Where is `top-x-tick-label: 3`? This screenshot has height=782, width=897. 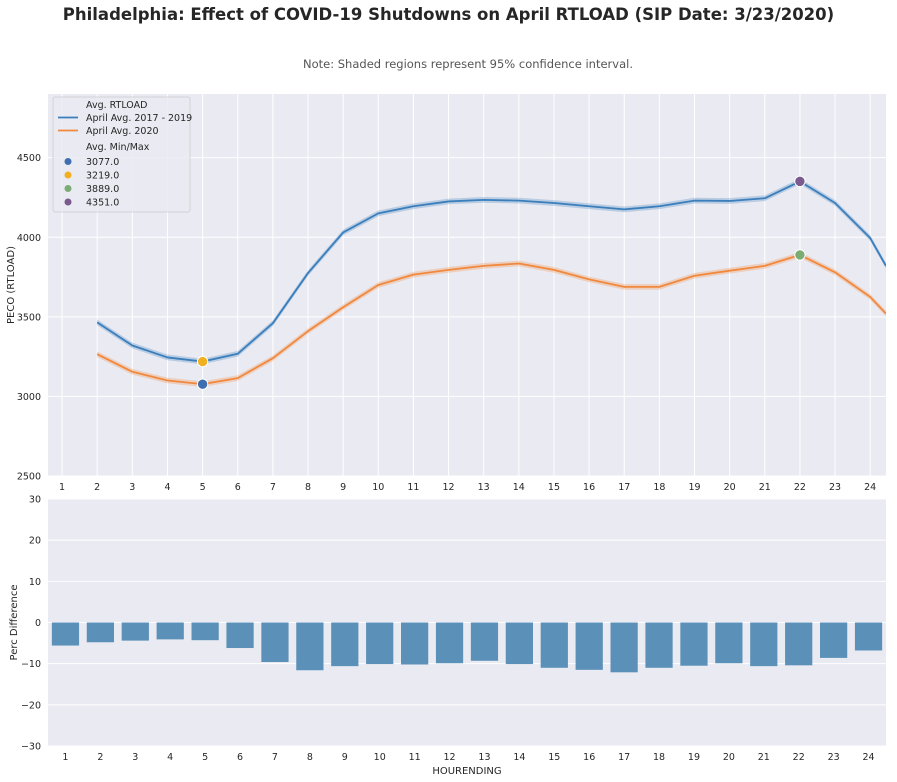 top-x-tick-label: 3 is located at coordinates (132, 487).